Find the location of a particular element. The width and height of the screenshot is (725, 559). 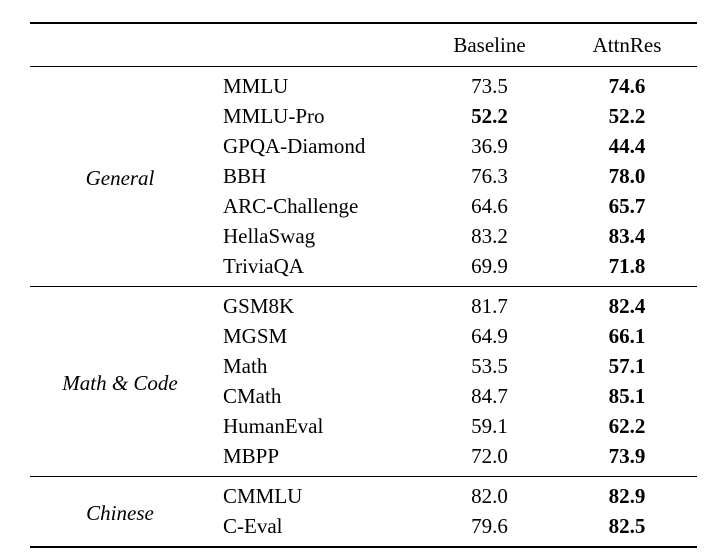

table-row: ARC-Challenge 64.6 65.7 is located at coordinates (363, 206).